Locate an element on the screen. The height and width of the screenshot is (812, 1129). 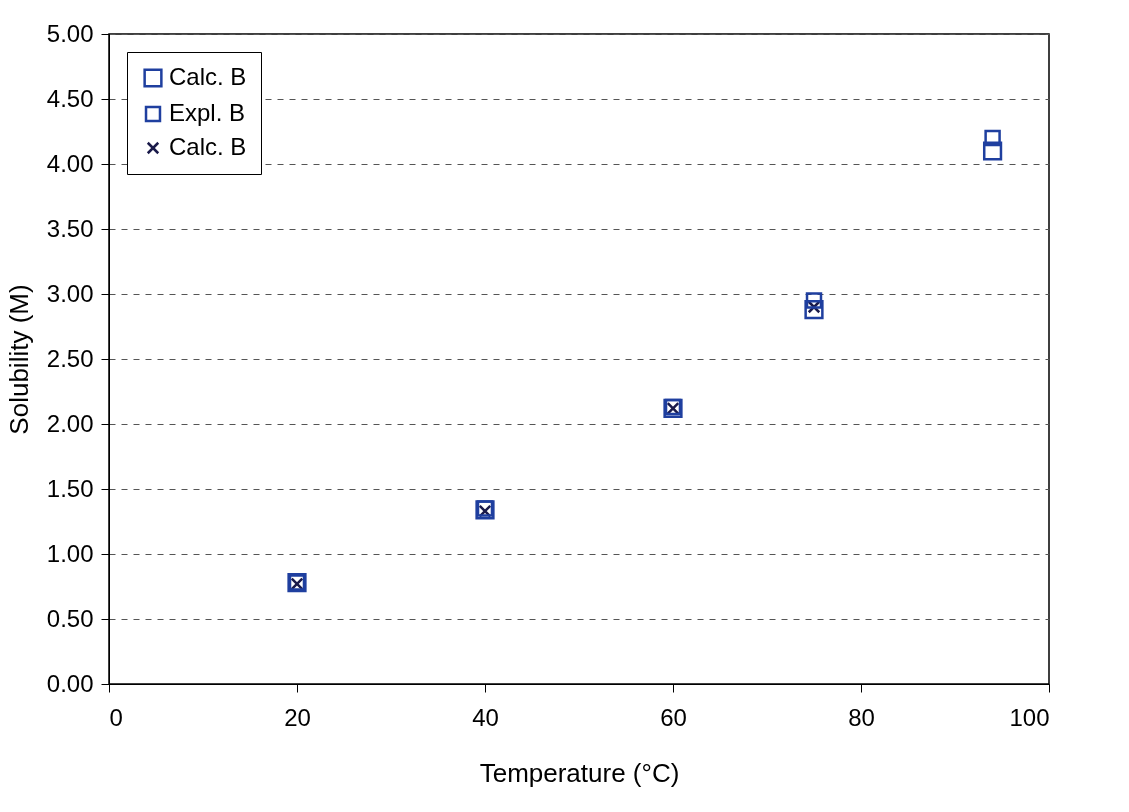
y-tick-label: 3.50 is located at coordinates (70, 228).